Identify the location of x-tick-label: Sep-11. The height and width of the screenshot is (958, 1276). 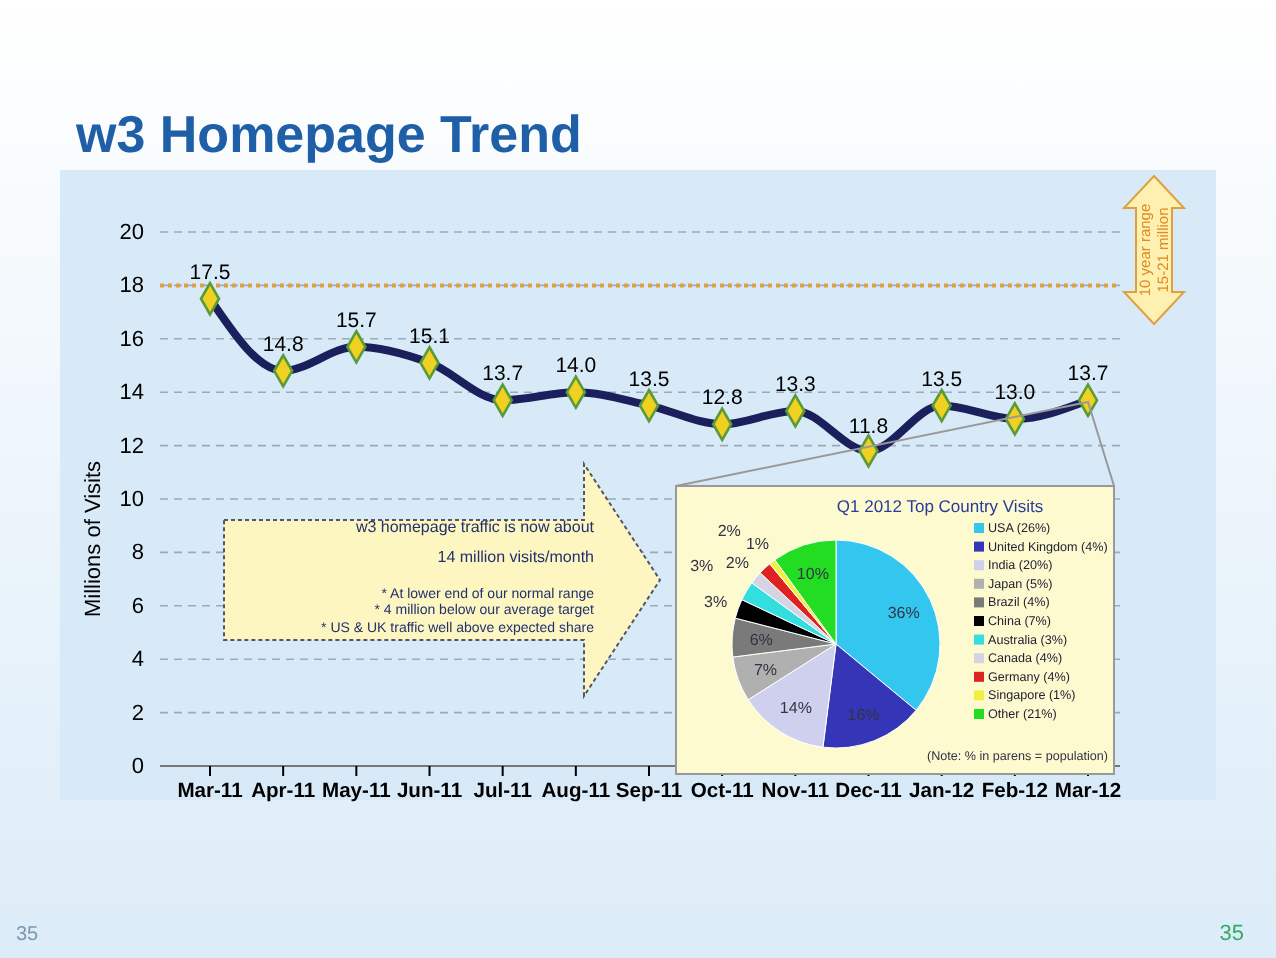
(649, 791).